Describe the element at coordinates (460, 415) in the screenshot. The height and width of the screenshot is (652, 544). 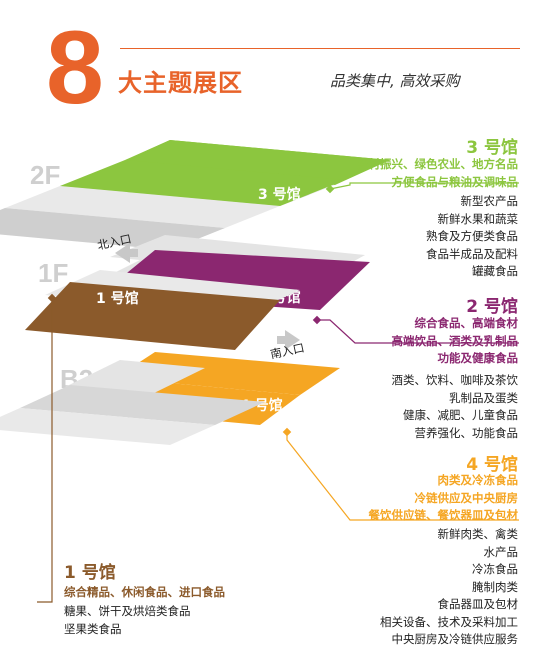
I see `list-item: 健康、减肥、儿童食品` at that location.